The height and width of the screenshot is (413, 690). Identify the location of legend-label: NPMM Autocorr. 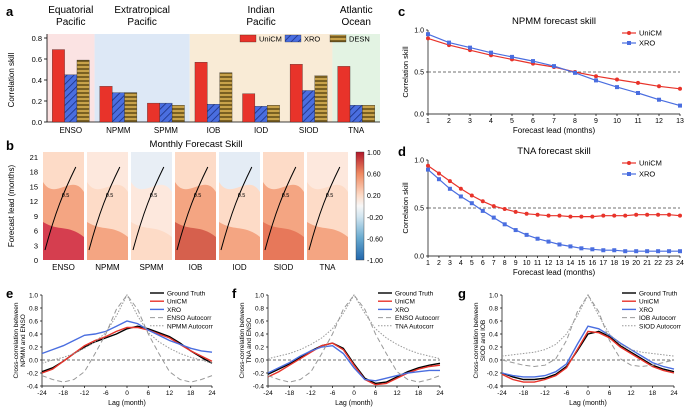
(190, 326).